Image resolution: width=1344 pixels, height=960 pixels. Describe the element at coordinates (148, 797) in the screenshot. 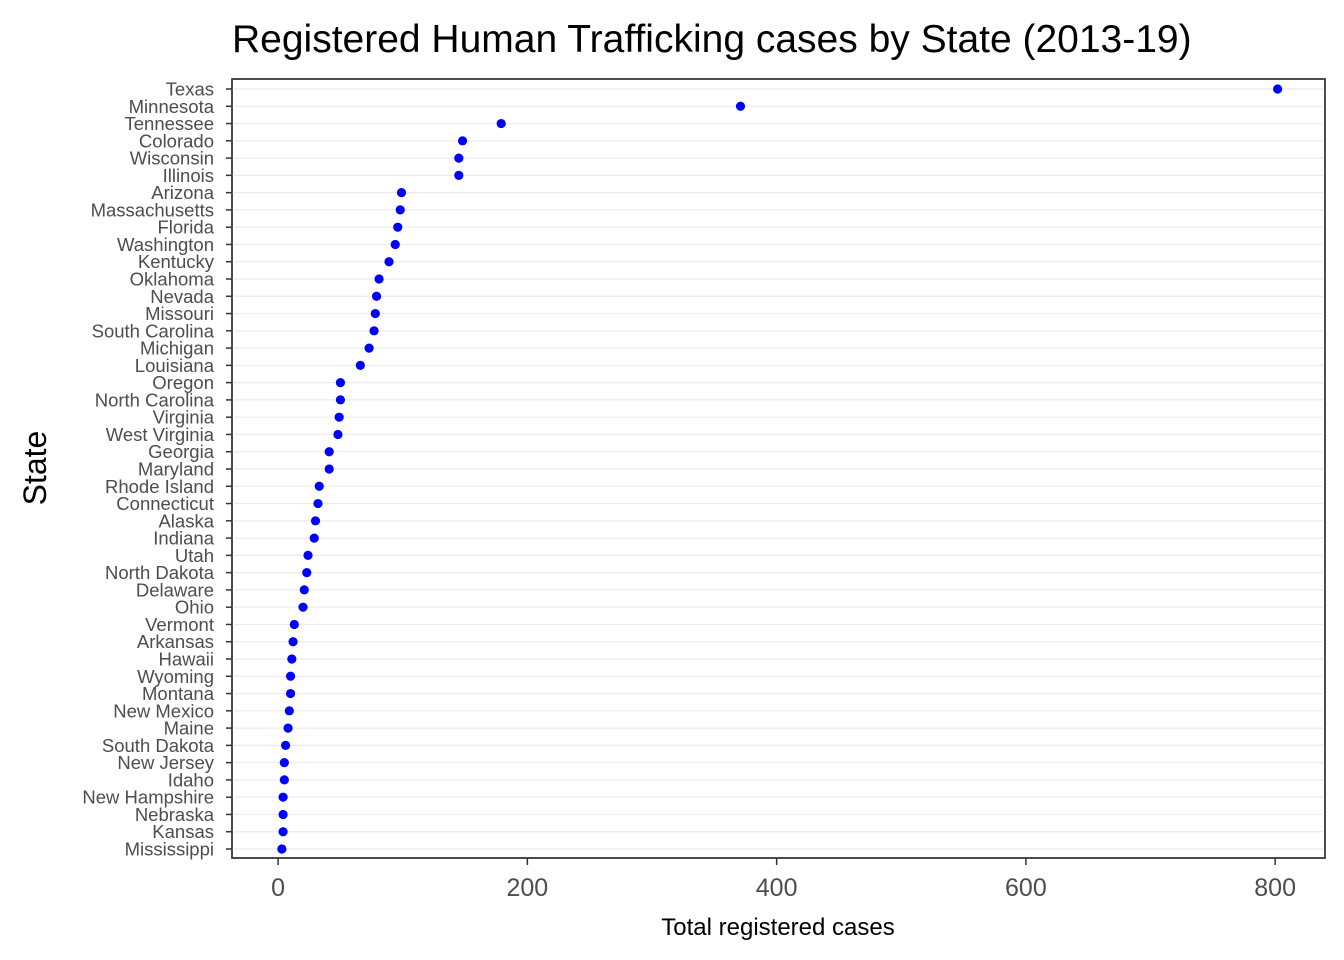

I see `state-label: New Hampshire` at that location.